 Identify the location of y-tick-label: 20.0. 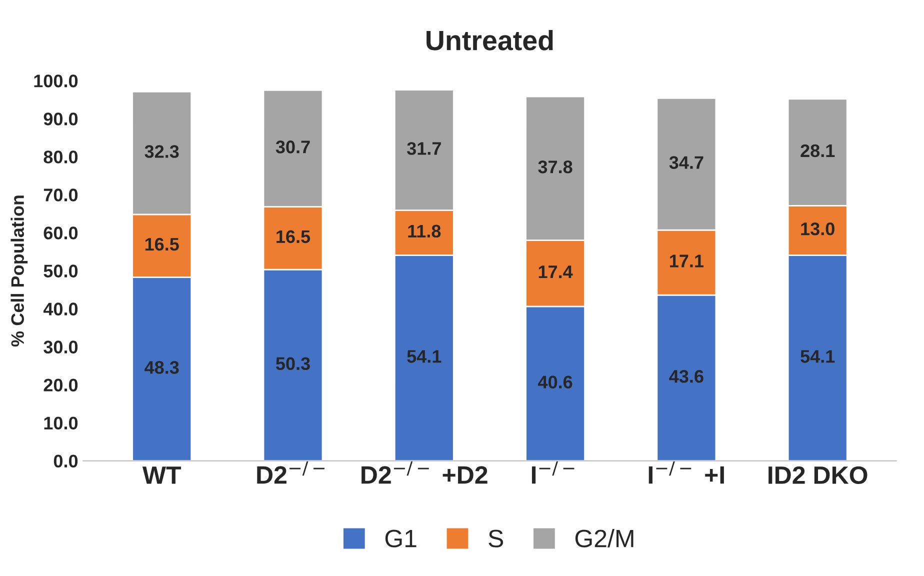
(61, 385).